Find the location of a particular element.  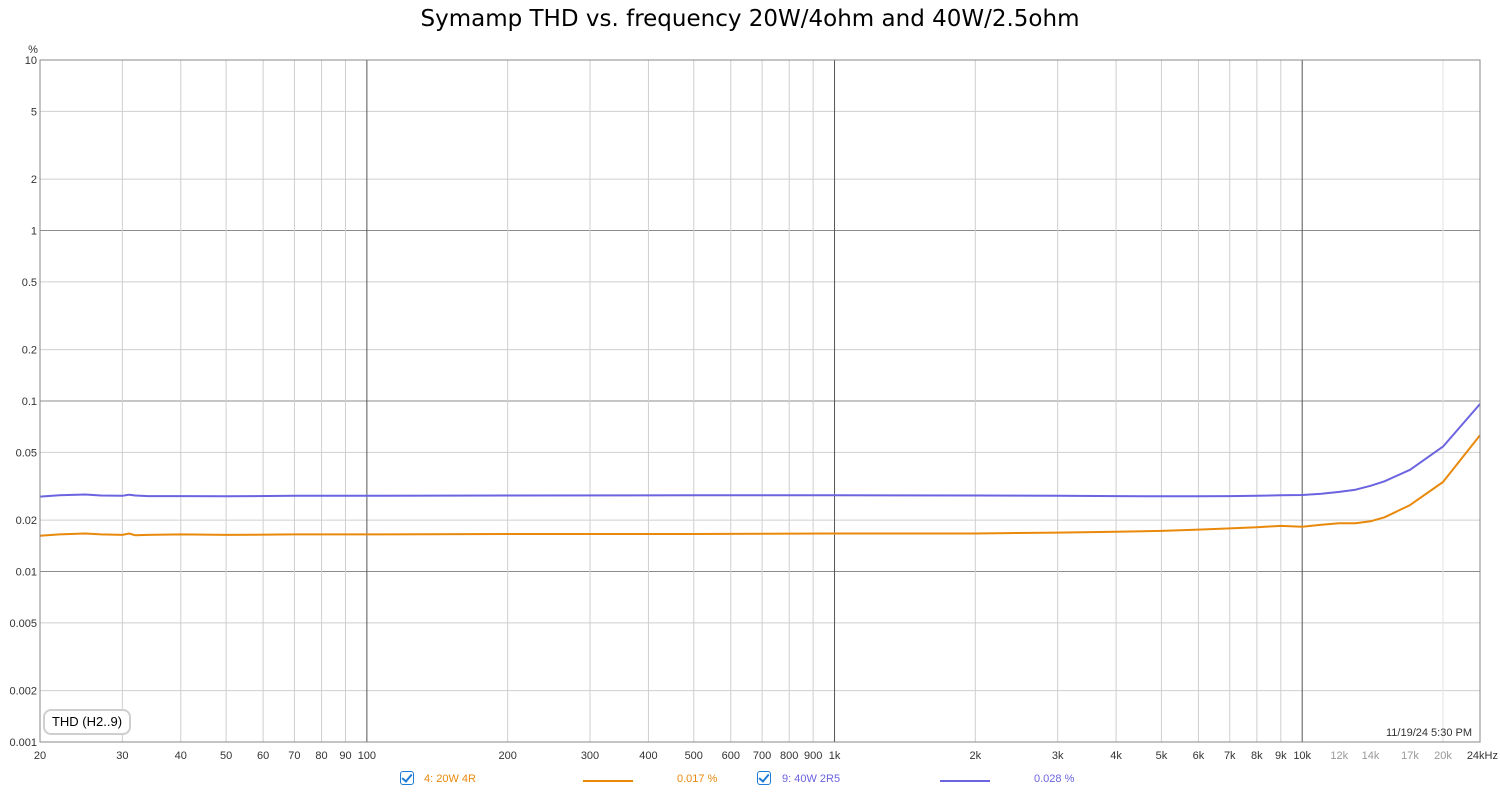

x-tick-label: 14k is located at coordinates (1371, 756).